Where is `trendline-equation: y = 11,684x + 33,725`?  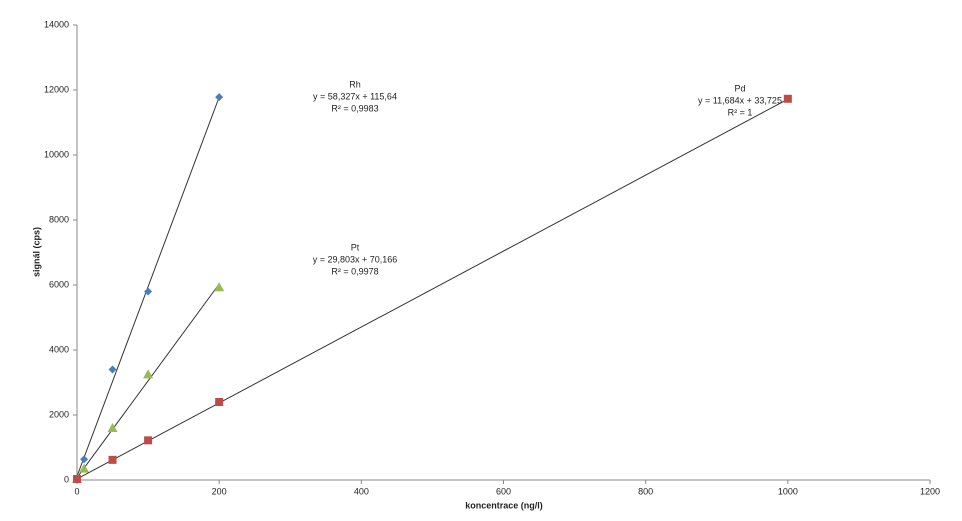
trendline-equation: y = 11,684x + 33,725 is located at coordinates (740, 100).